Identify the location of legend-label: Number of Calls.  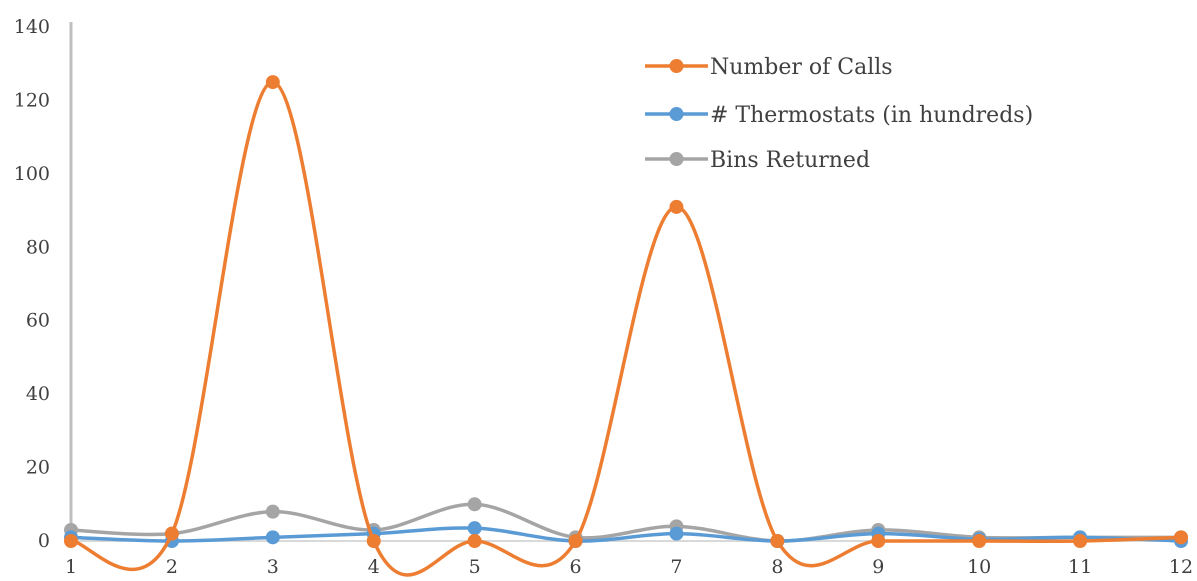
(801, 67).